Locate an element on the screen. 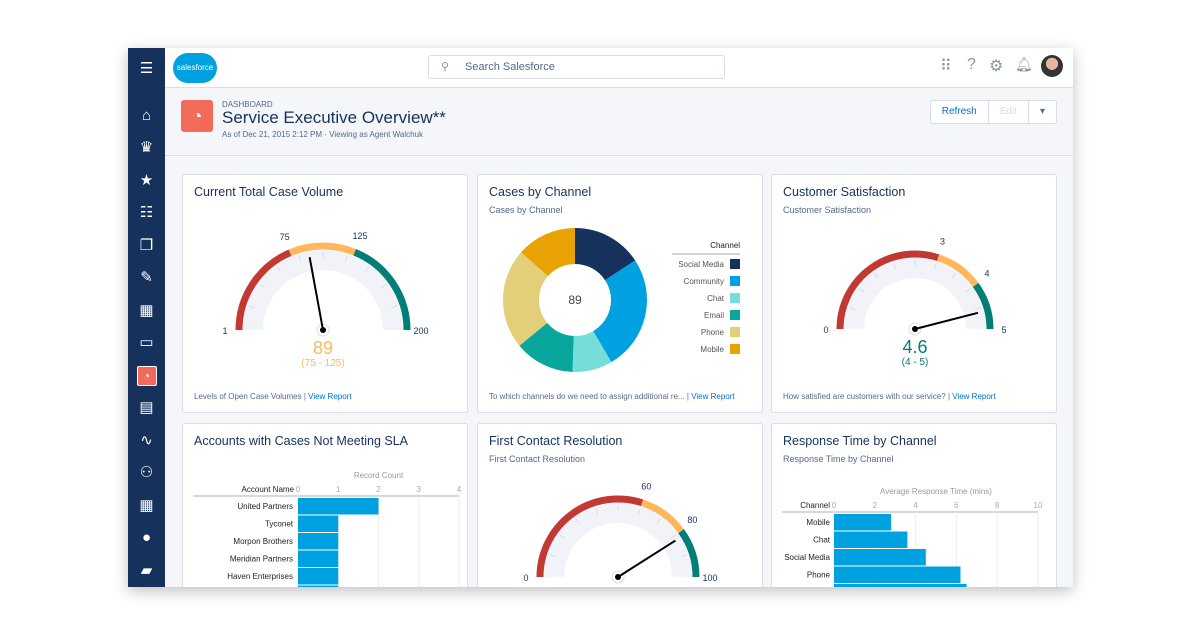 Image resolution: width=1200 pixels, height=640 pixels. gauge-label: 80 is located at coordinates (692, 520).